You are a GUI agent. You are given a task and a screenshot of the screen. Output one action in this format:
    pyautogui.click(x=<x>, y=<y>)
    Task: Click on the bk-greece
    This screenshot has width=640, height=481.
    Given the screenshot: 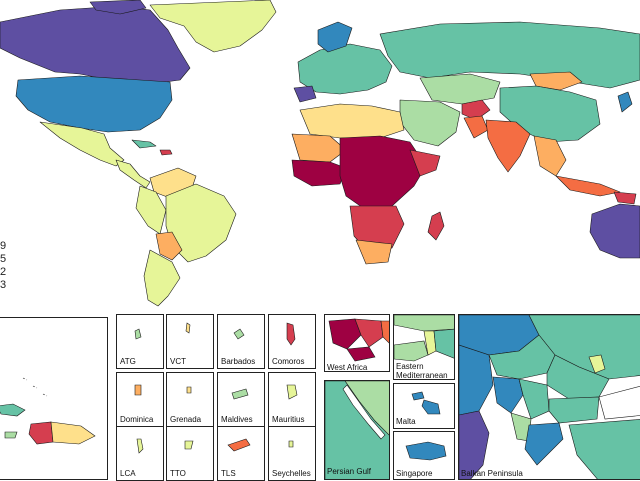 What is the action you would take?
    pyautogui.click(x=544, y=444)
    